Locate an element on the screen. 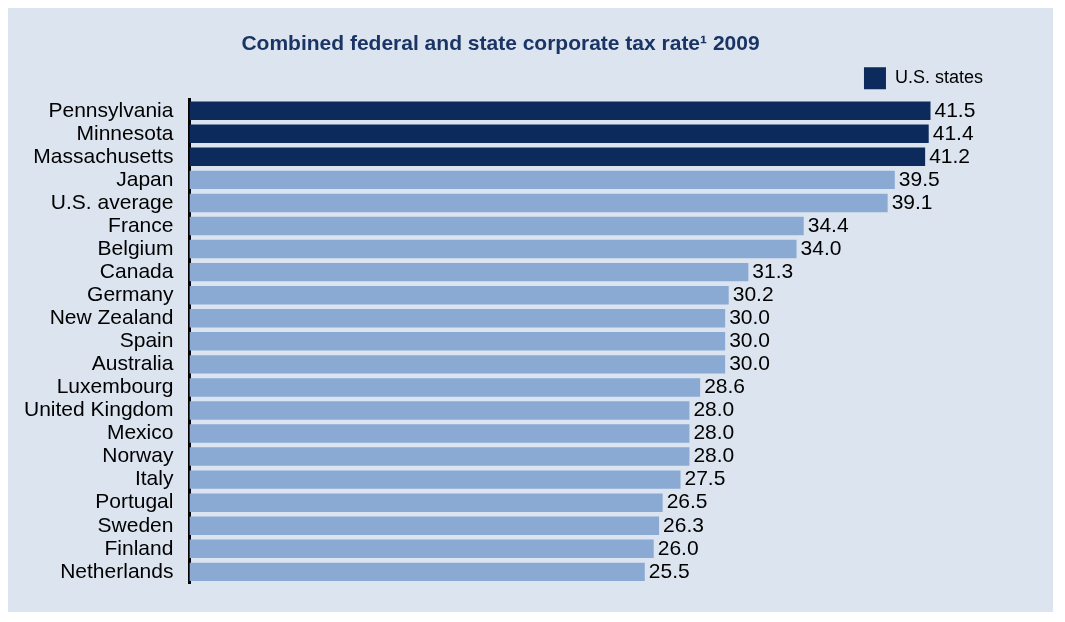  y-tick-label: Finland is located at coordinates (139, 547).